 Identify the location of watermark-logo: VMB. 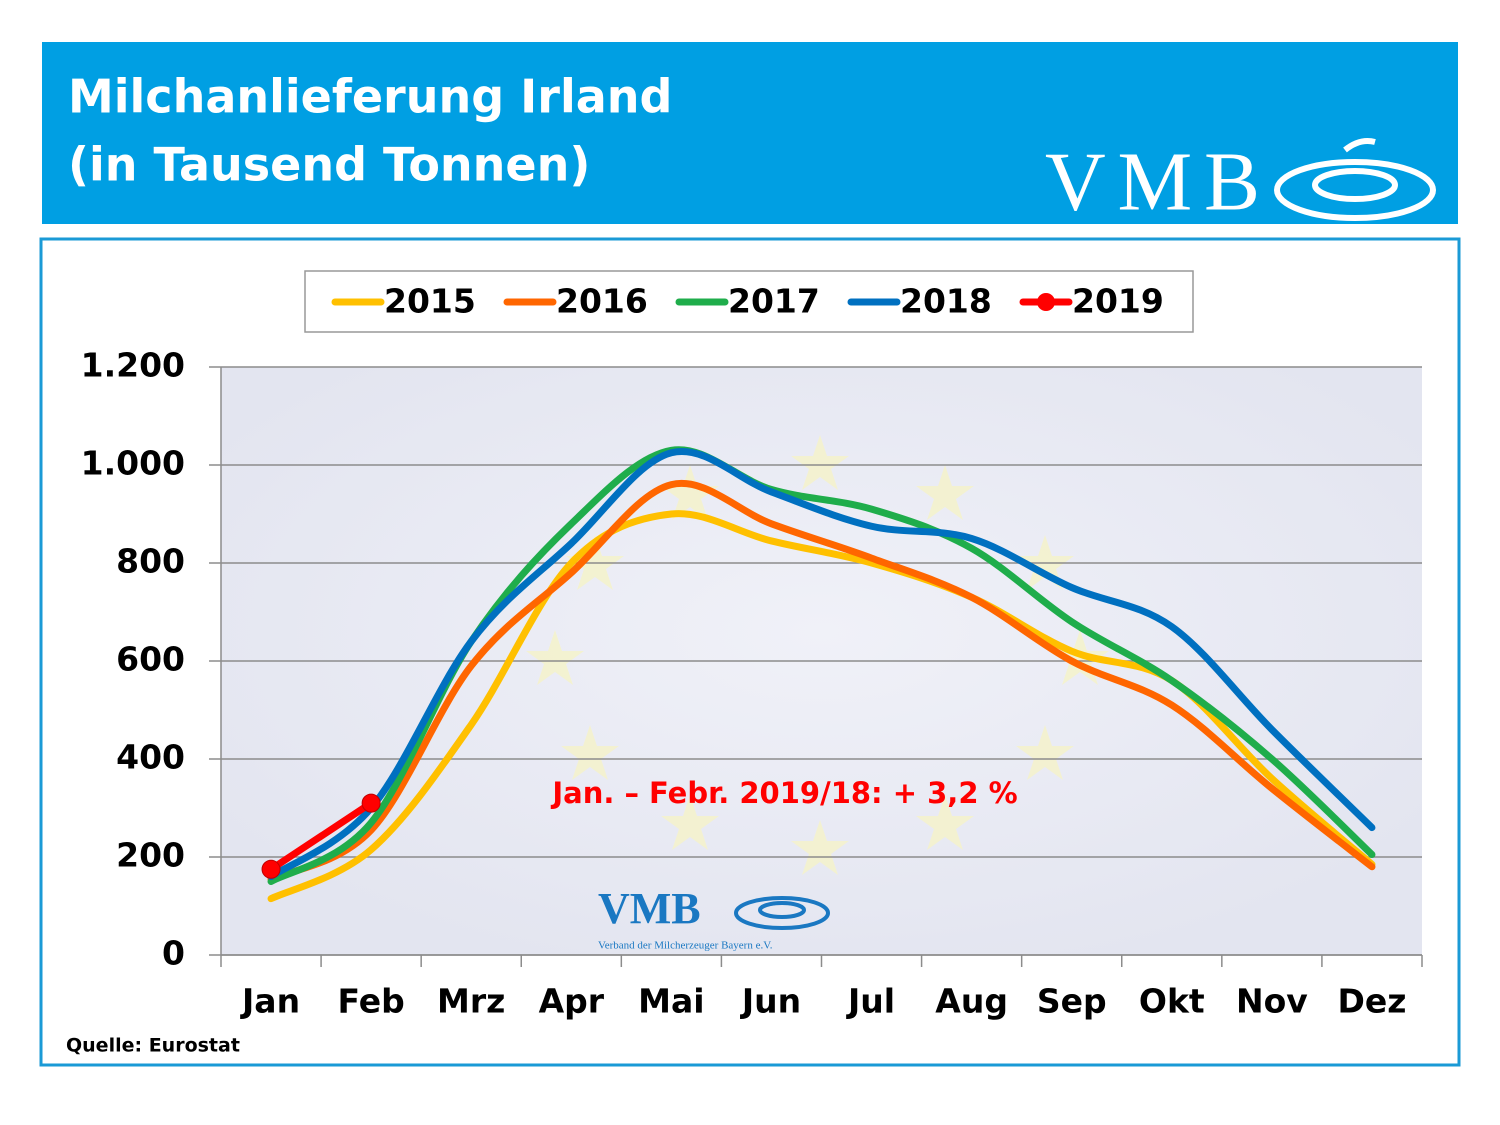
(649, 908).